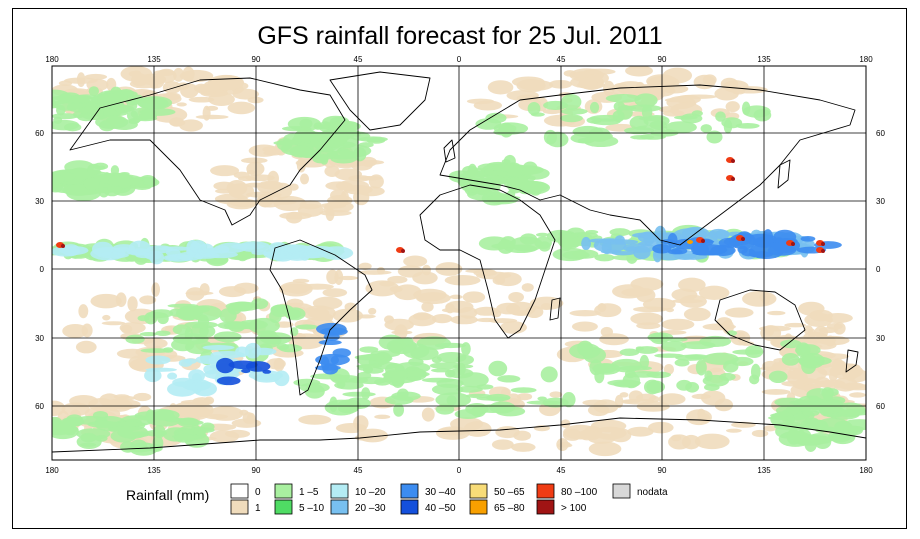 The width and height of the screenshot is (920, 539). What do you see at coordinates (370, 508) in the screenshot?
I see `legend-label: 20 –30` at bounding box center [370, 508].